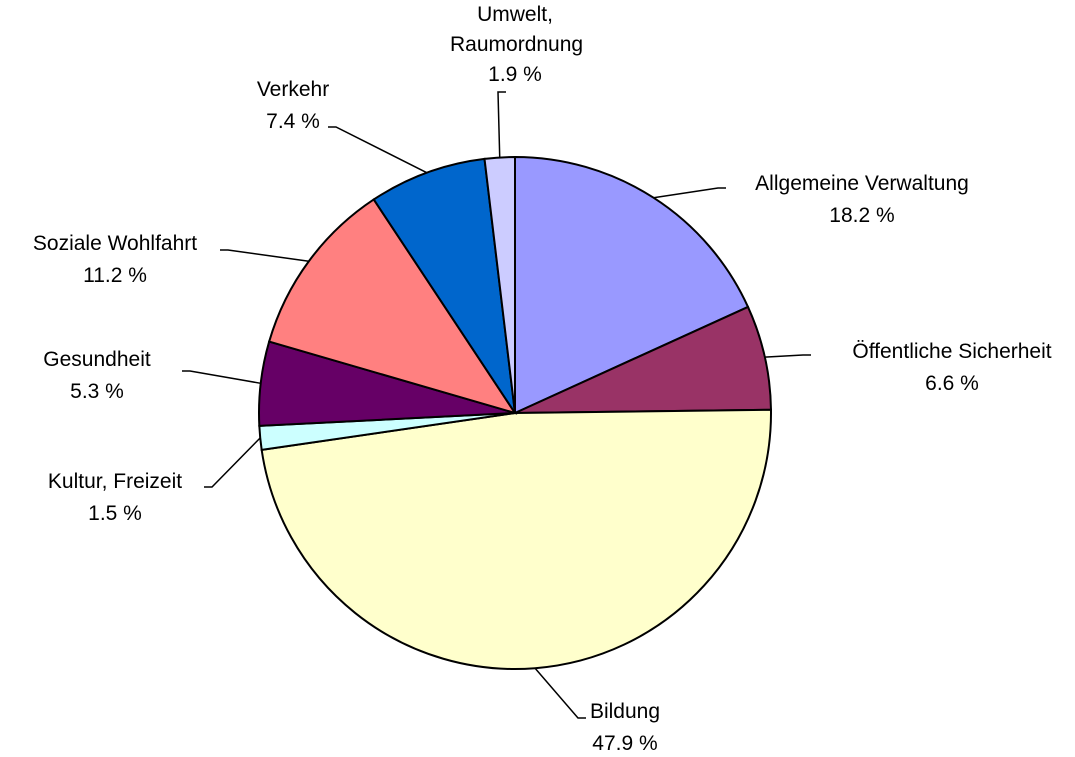 Image resolution: width=1075 pixels, height=757 pixels. I want to click on value-label: 1.9 %, so click(515, 74).